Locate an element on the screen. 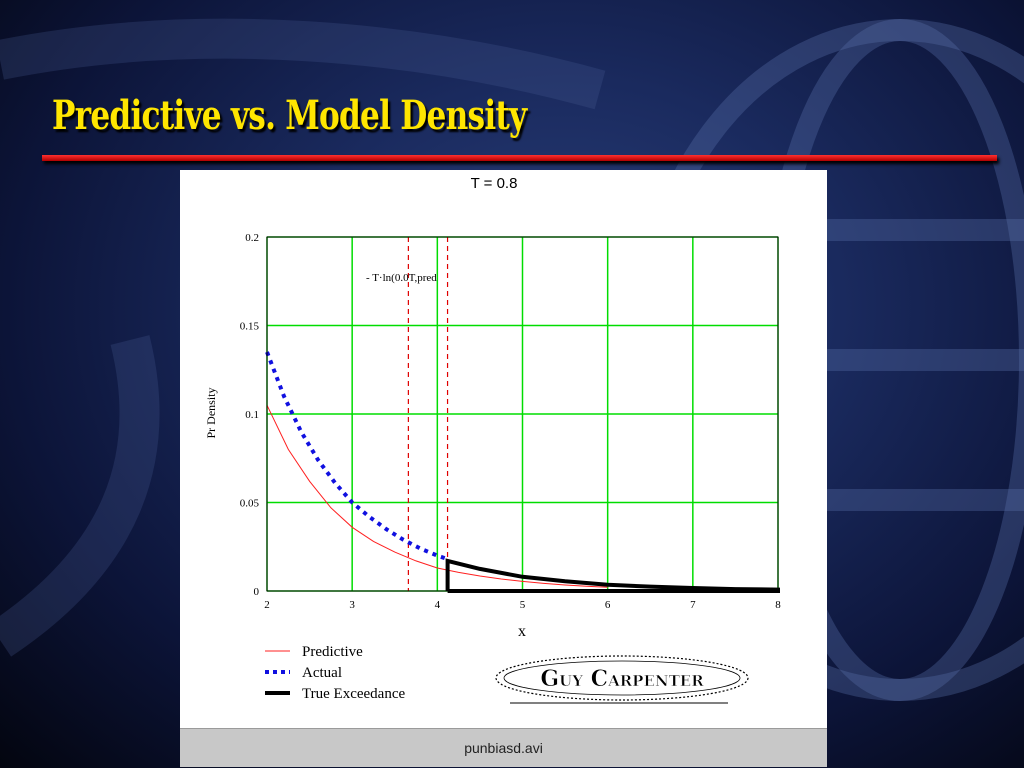  legend-label-predictive: Predictive is located at coordinates (332, 652).